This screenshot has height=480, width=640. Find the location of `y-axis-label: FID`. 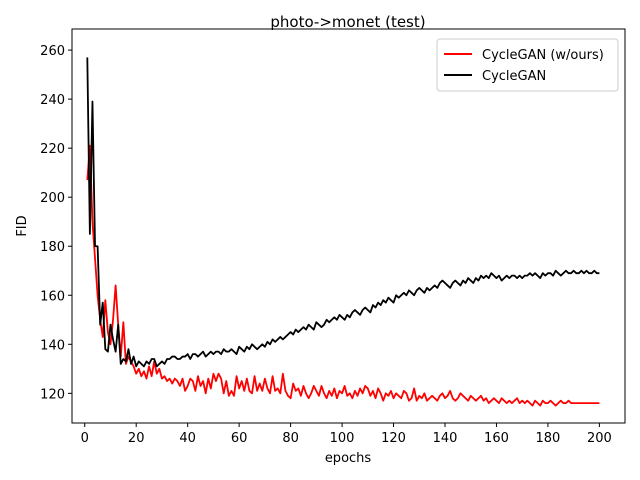

y-axis-label: FID is located at coordinates (22, 225).